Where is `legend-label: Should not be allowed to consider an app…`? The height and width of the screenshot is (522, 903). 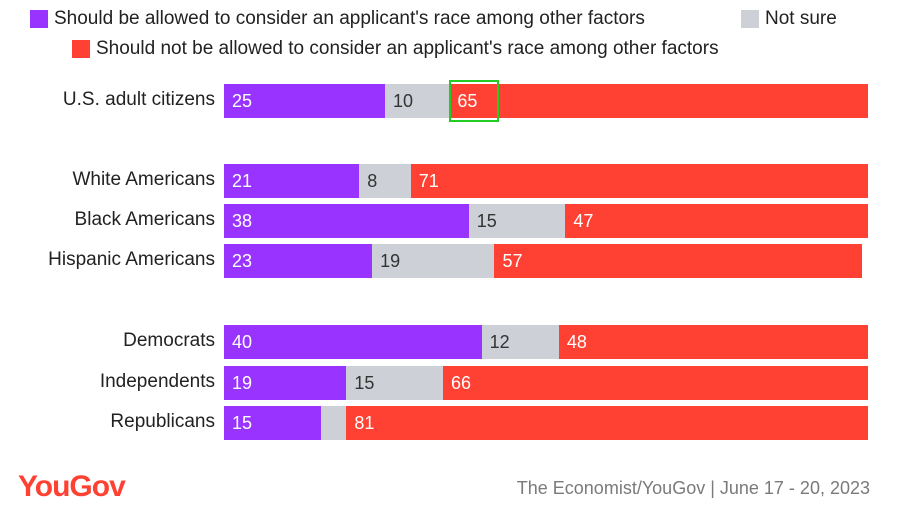 legend-label: Should not be allowed to consider an app… is located at coordinates (407, 48).